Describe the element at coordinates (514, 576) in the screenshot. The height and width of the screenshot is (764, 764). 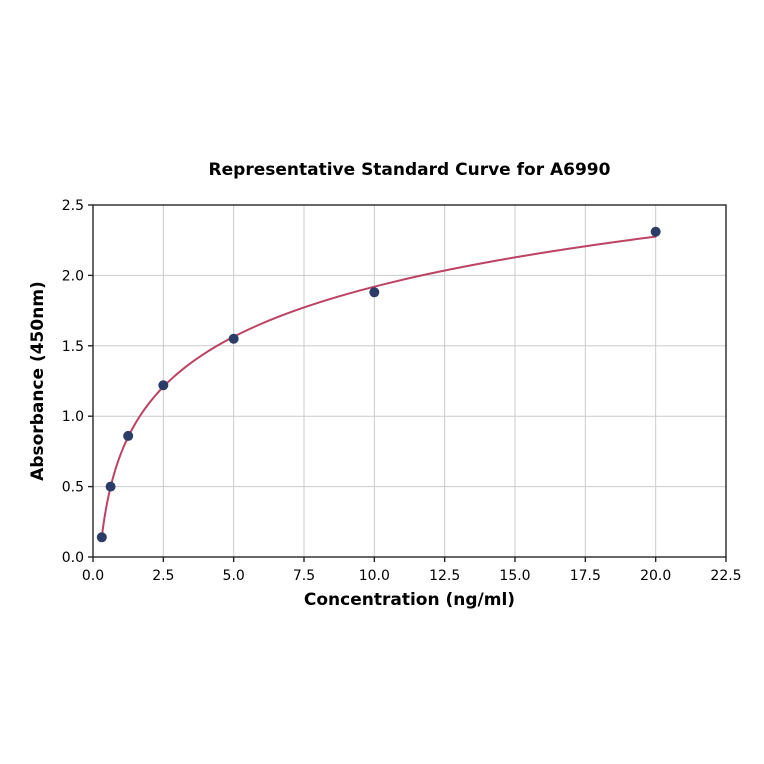
I see `x-tick-label: 15.0` at that location.